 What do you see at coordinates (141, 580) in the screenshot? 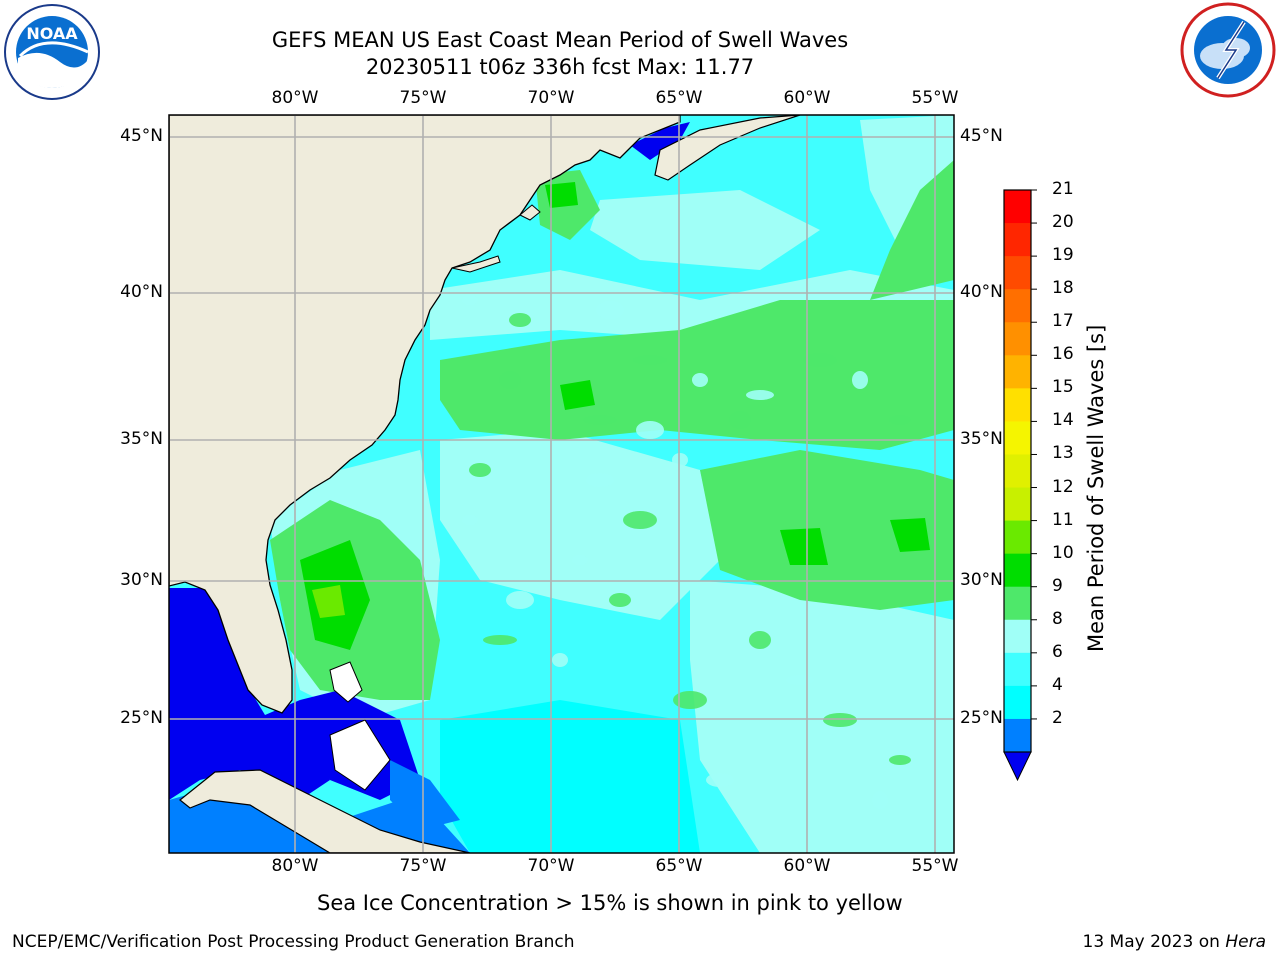
I see `lat-tick-left: 30°N` at bounding box center [141, 580].